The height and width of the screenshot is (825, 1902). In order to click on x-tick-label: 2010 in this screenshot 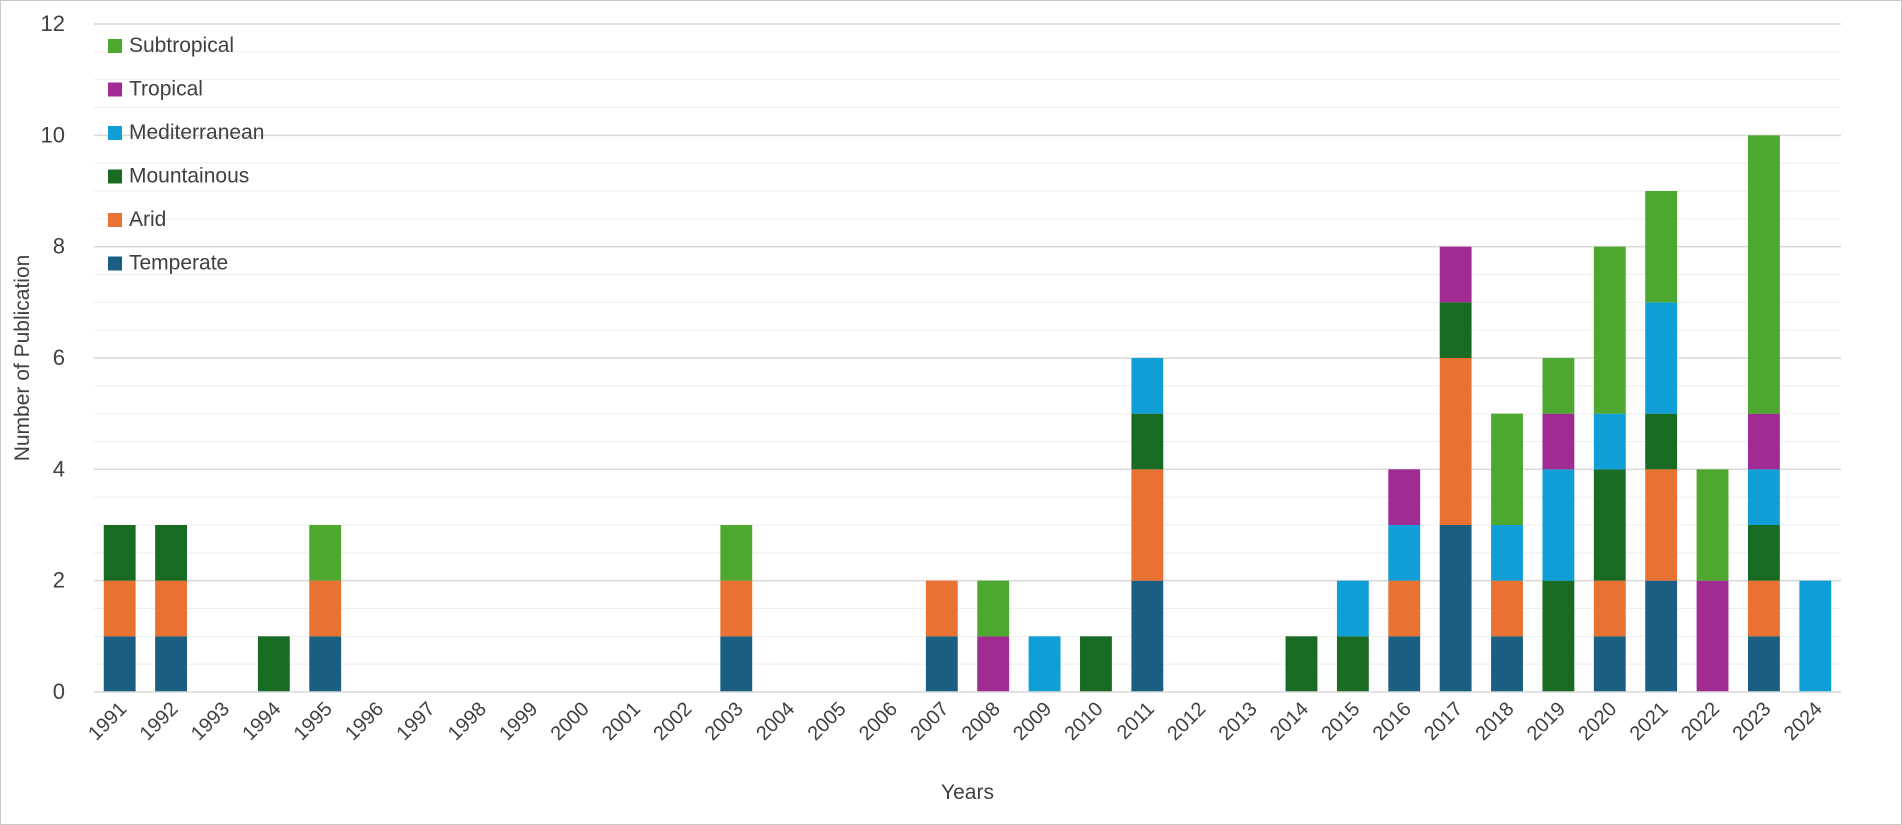, I will do `click(1083, 721)`.